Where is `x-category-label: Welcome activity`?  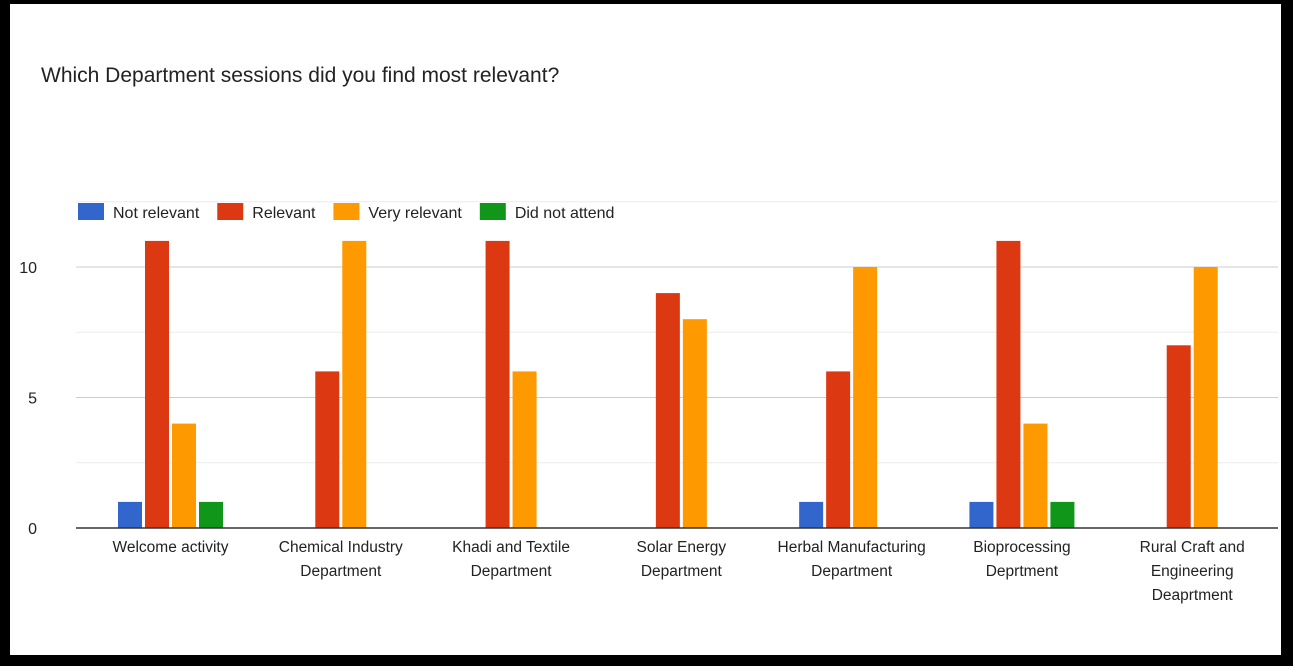
x-category-label: Welcome activity is located at coordinates (171, 547).